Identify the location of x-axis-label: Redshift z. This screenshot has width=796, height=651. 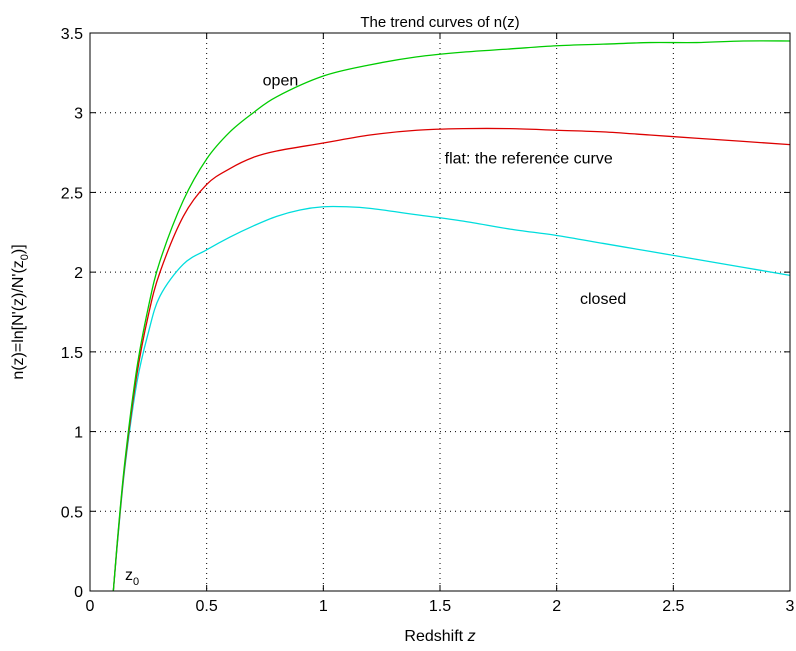
(439, 636).